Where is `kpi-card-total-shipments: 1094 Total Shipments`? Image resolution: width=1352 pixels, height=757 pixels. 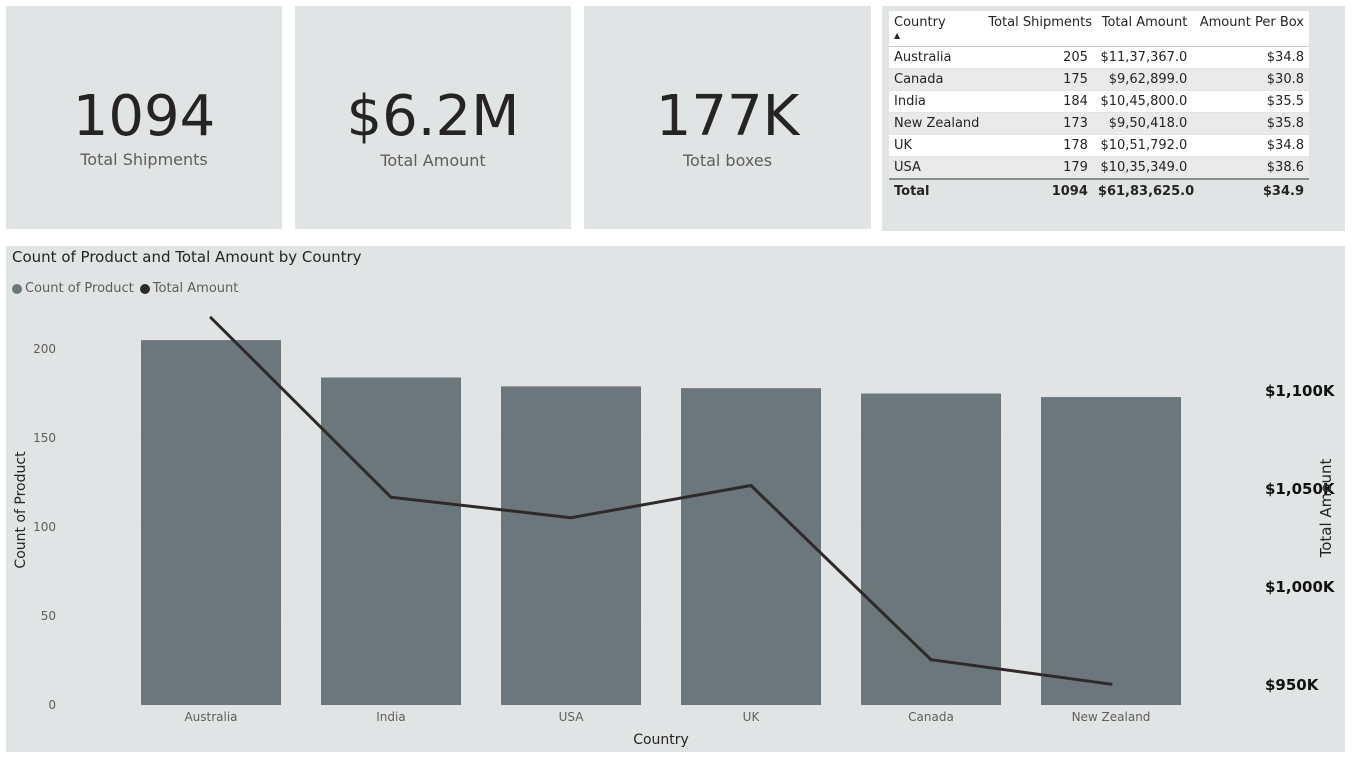 kpi-card-total-shipments: 1094 Total Shipments is located at coordinates (144, 117).